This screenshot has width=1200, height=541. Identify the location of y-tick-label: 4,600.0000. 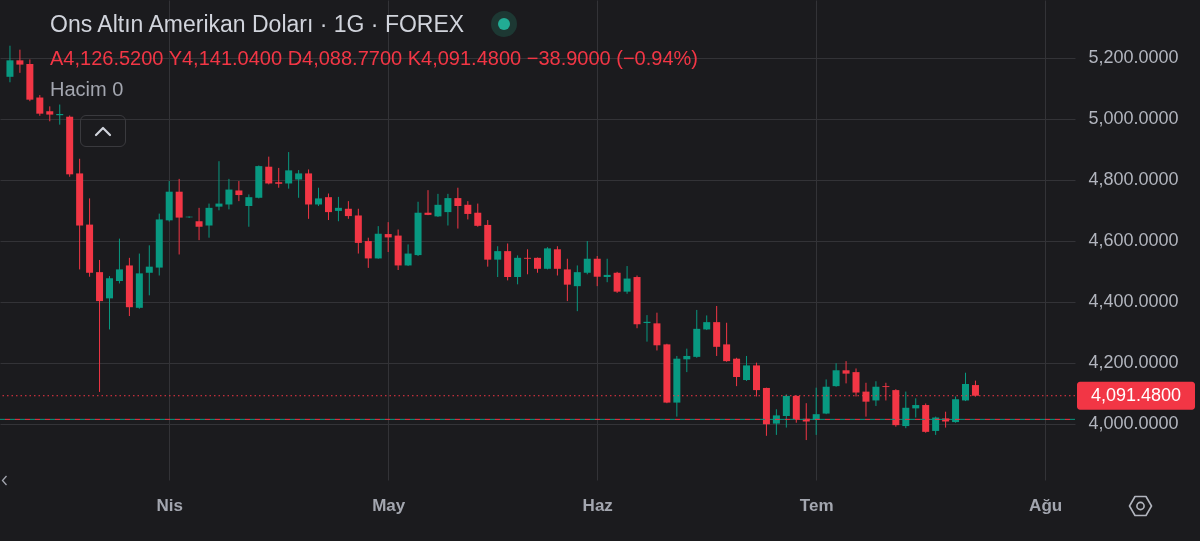
(1133, 240).